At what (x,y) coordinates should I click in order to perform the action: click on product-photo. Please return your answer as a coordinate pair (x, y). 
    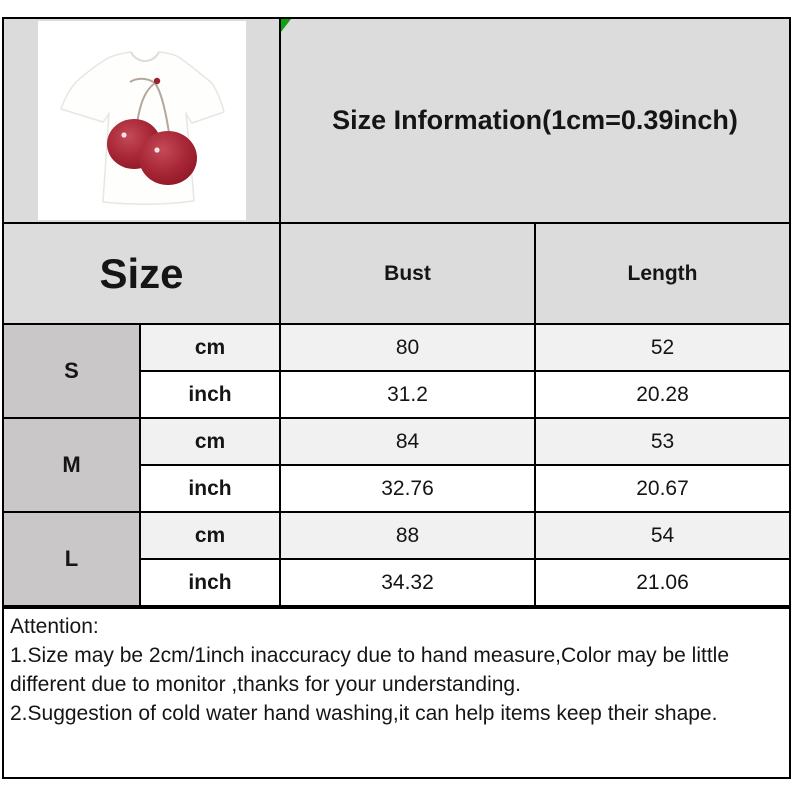
    Looking at the image, I should click on (141, 120).